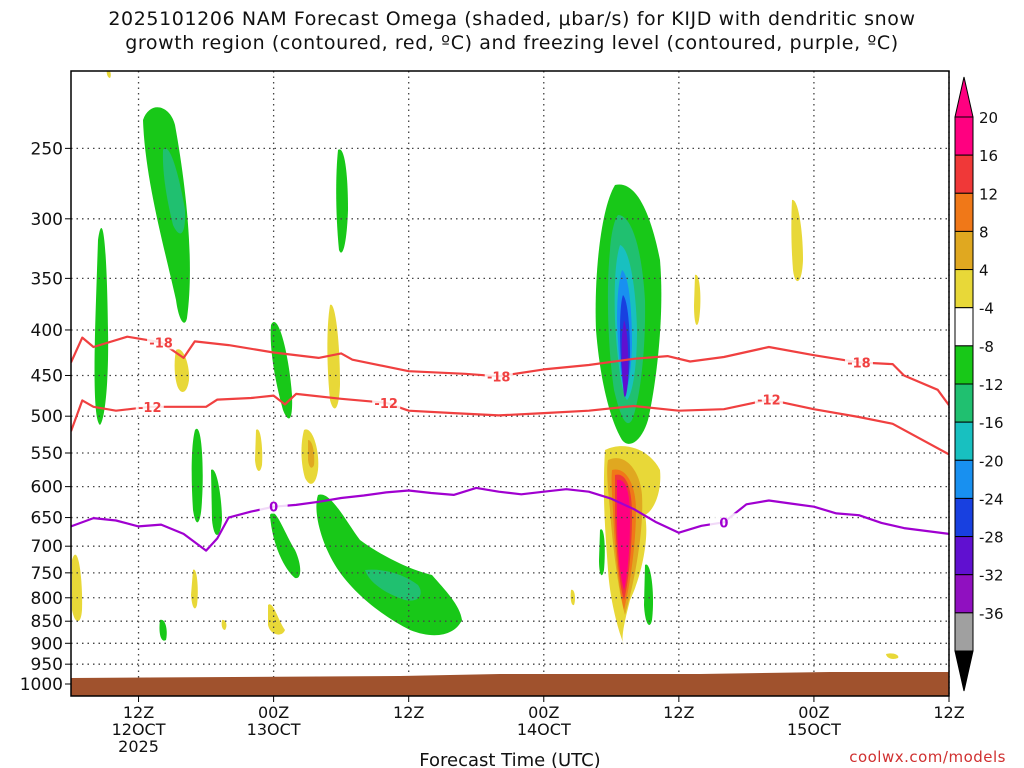  I want to click on colorbar-label: 4, so click(984, 271).